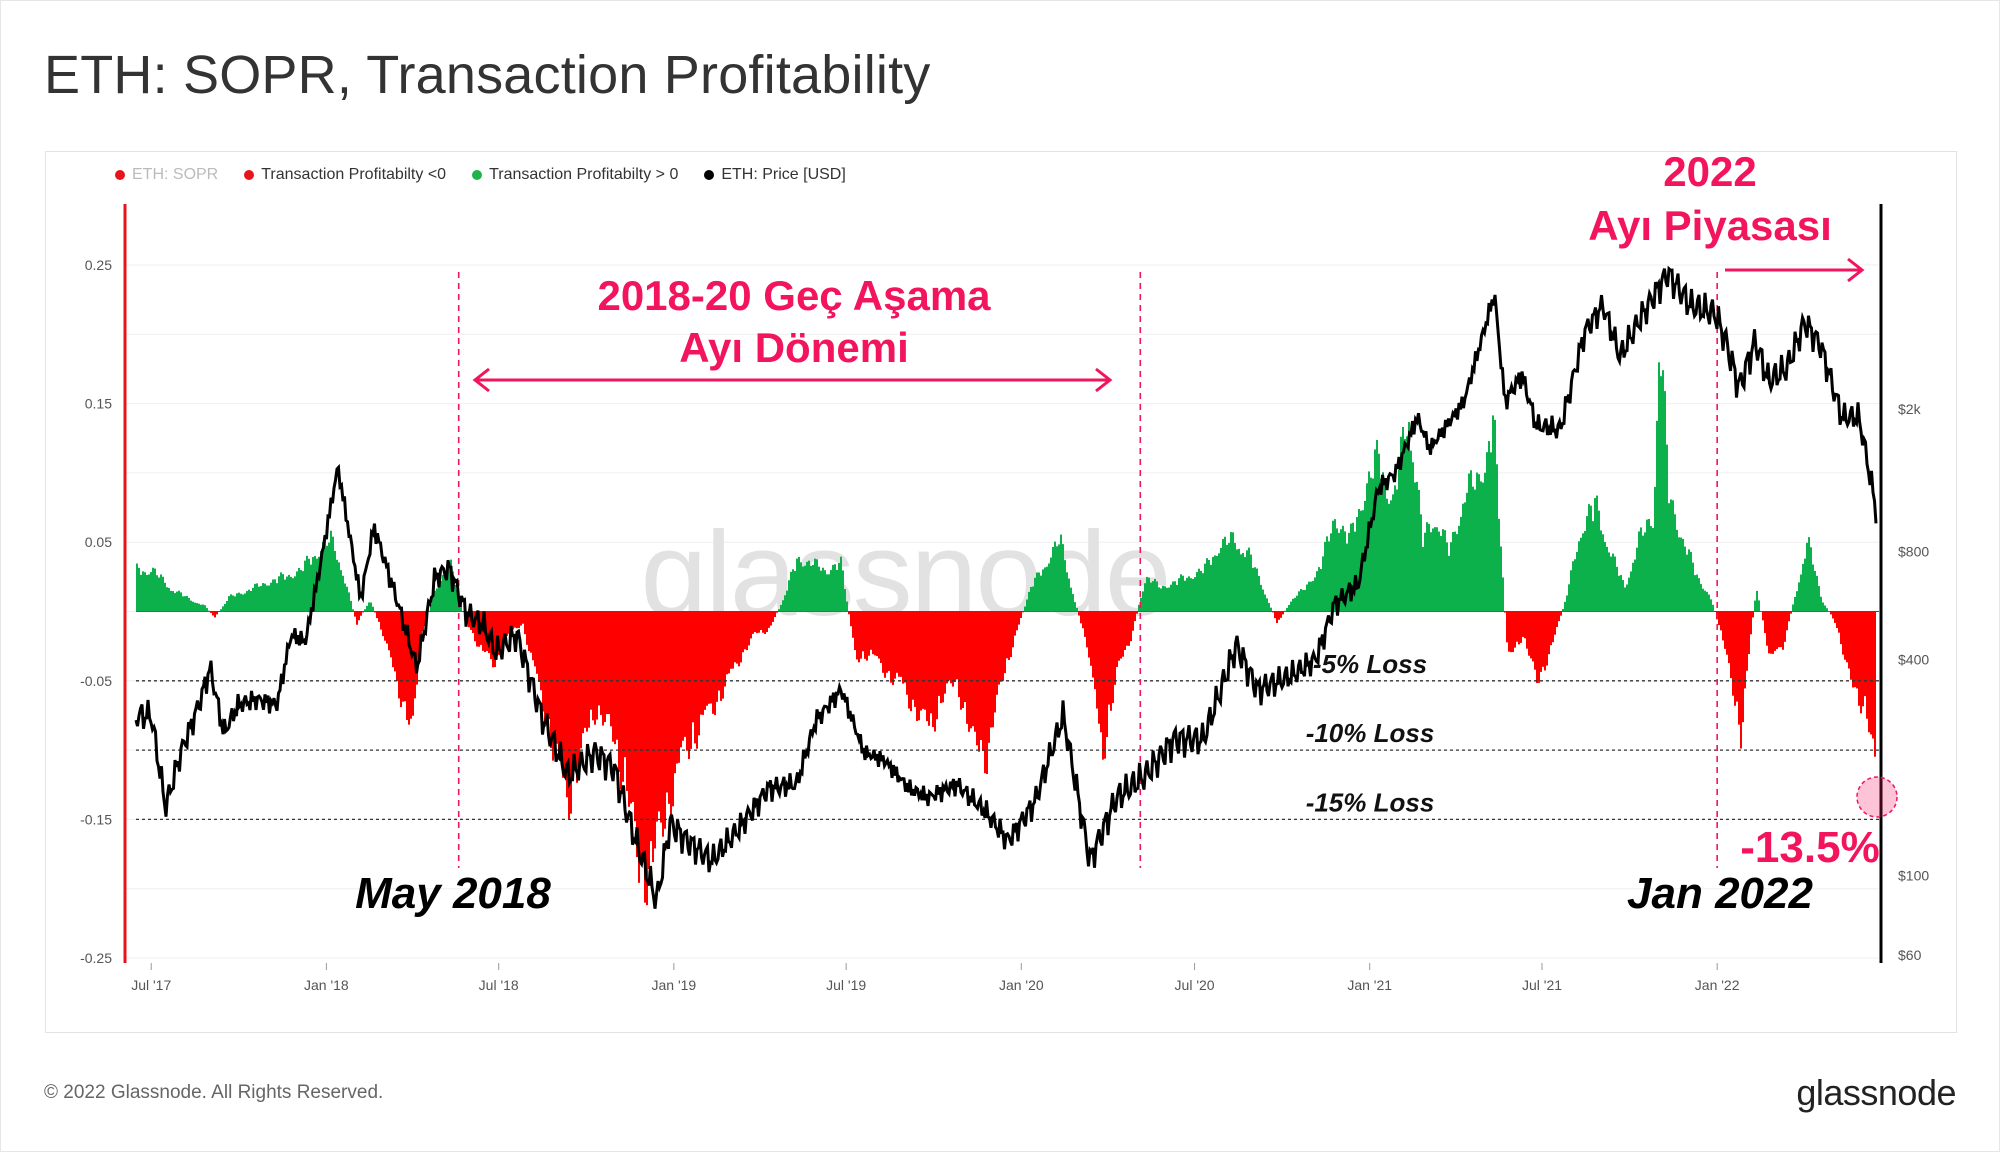 The width and height of the screenshot is (2000, 1152). I want to click on legend-item: ETH: SOPR, so click(166, 175).